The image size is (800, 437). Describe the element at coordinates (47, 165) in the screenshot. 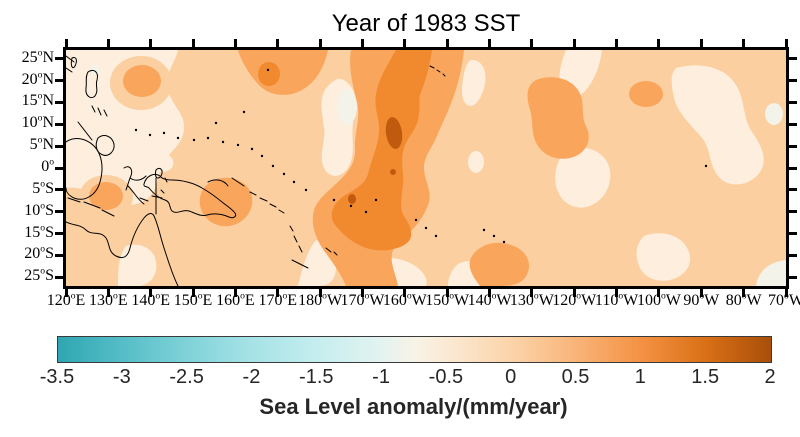

I see `y-tick-label: 0o` at that location.